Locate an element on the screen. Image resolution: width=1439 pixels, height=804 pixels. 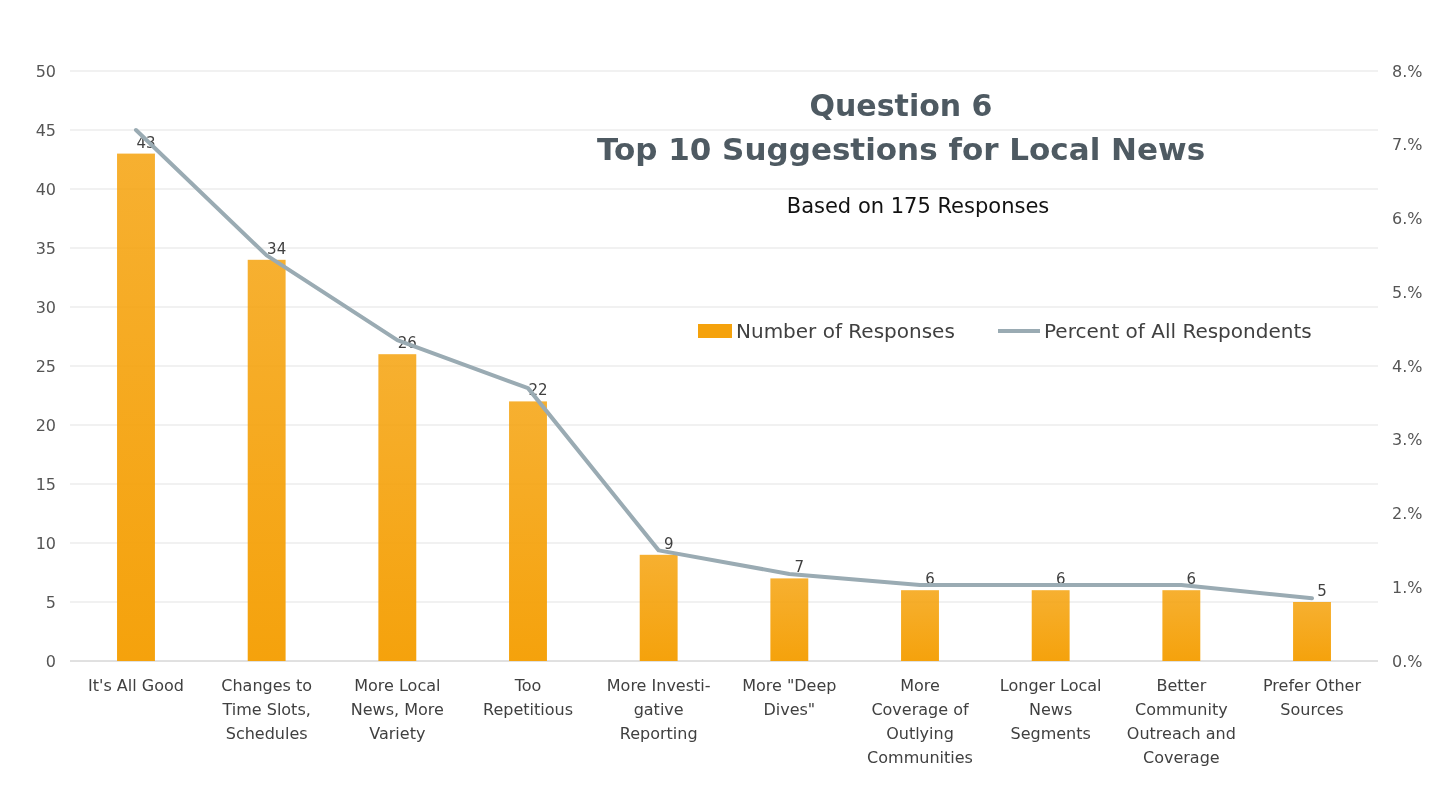
x-tick-label: Changes to Time Slots, Schedules is located at coordinates (267, 709).